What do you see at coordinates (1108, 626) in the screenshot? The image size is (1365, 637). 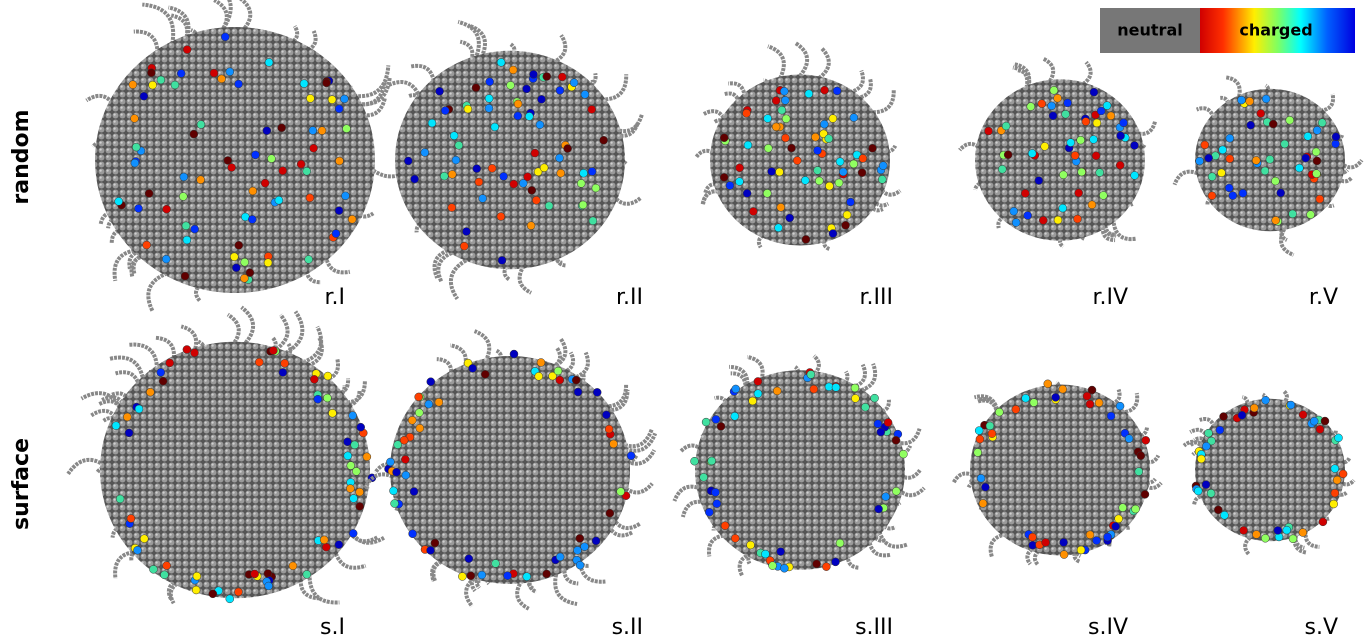 I see `panel-label: s.IV` at bounding box center [1108, 626].